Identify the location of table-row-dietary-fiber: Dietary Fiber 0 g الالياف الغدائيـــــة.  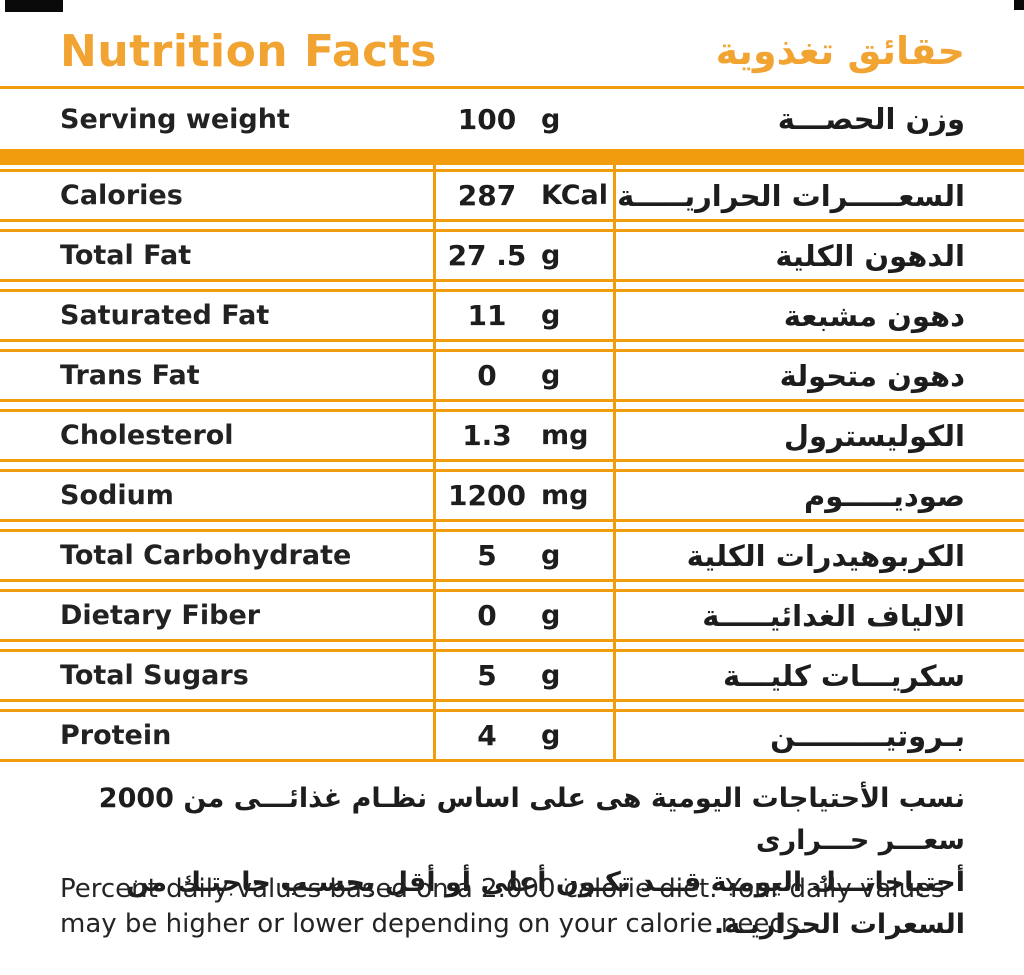
(512, 615).